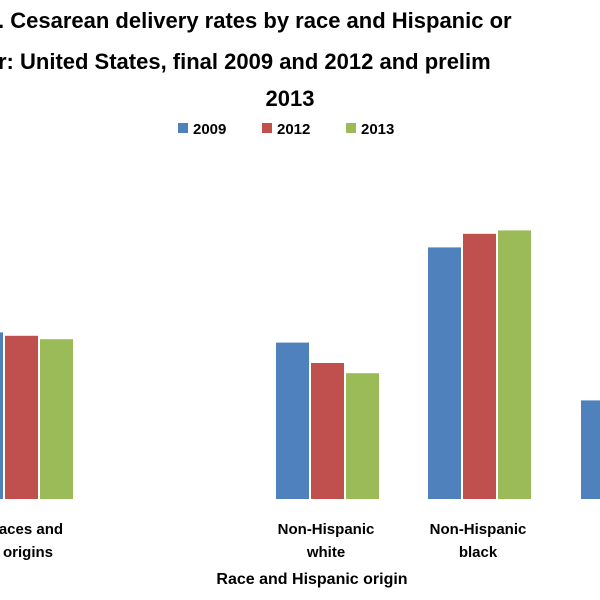 This screenshot has height=600, width=600. What do you see at coordinates (351, 128) in the screenshot?
I see `legend-swatch-2013` at bounding box center [351, 128].